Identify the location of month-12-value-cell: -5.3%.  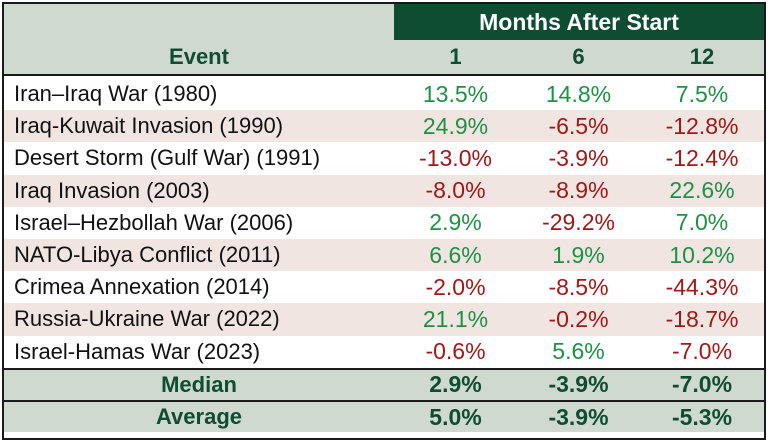
(702, 417).